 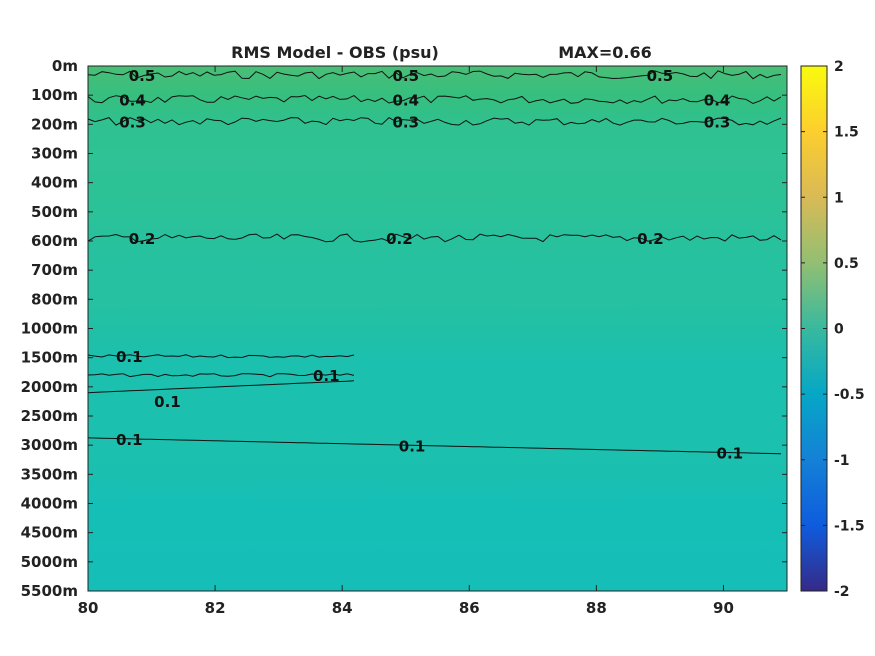 What do you see at coordinates (842, 592) in the screenshot?
I see `colorbar-tick-label: -2` at bounding box center [842, 592].